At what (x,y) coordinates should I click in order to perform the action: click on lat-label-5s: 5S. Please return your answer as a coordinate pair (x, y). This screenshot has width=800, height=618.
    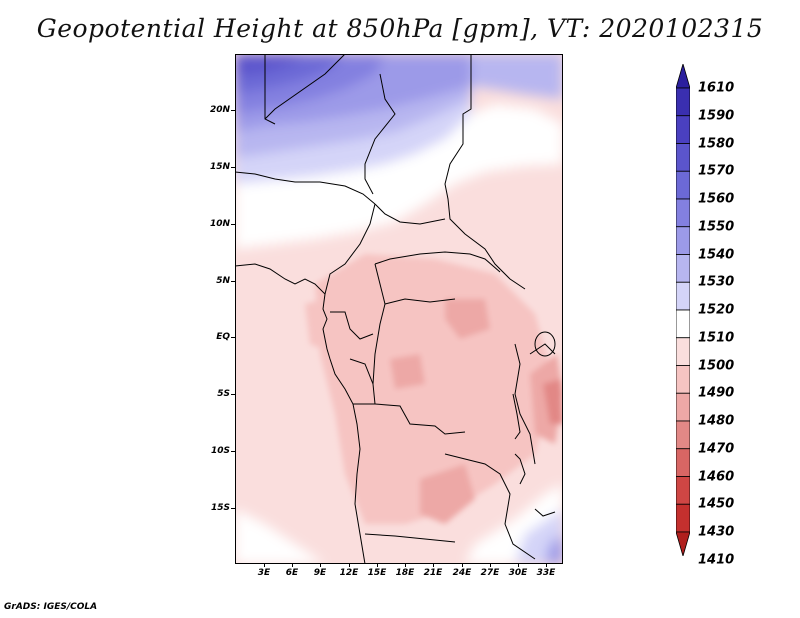
    Looking at the image, I should click on (223, 394).